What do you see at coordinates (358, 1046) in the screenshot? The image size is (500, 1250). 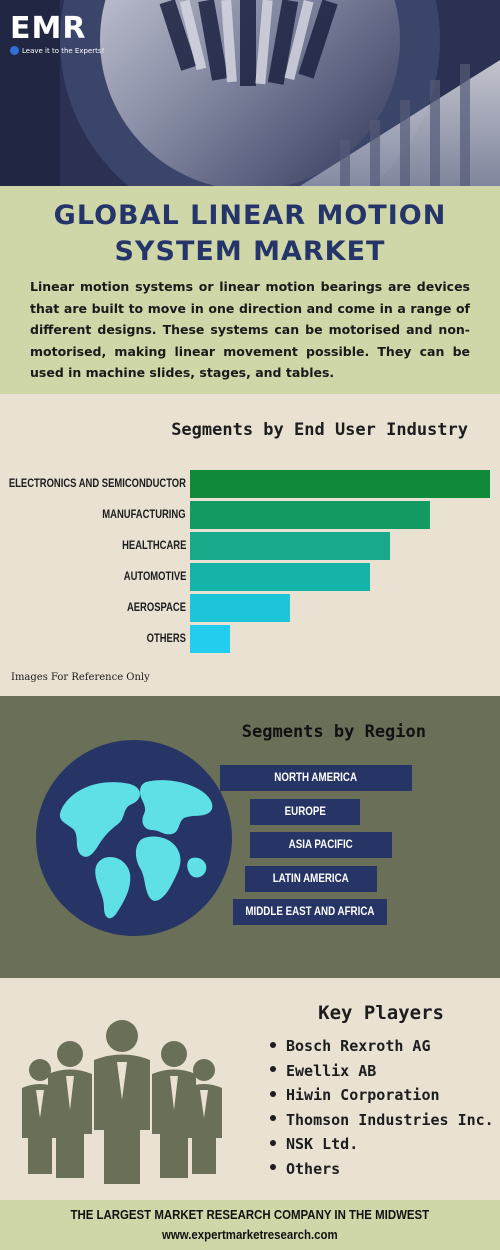 I see `key-player-name: Bosch Rexroth AG` at bounding box center [358, 1046].